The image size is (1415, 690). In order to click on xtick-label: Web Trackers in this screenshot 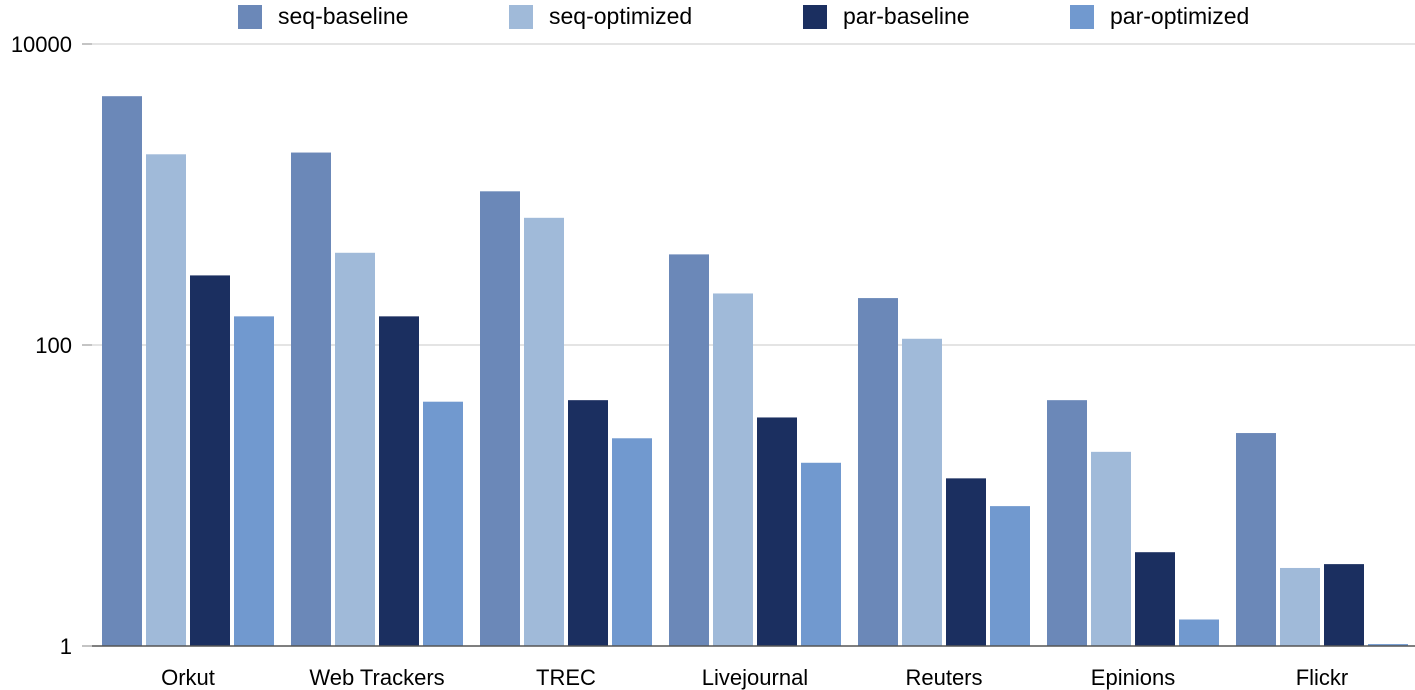, I will do `click(376, 677)`.